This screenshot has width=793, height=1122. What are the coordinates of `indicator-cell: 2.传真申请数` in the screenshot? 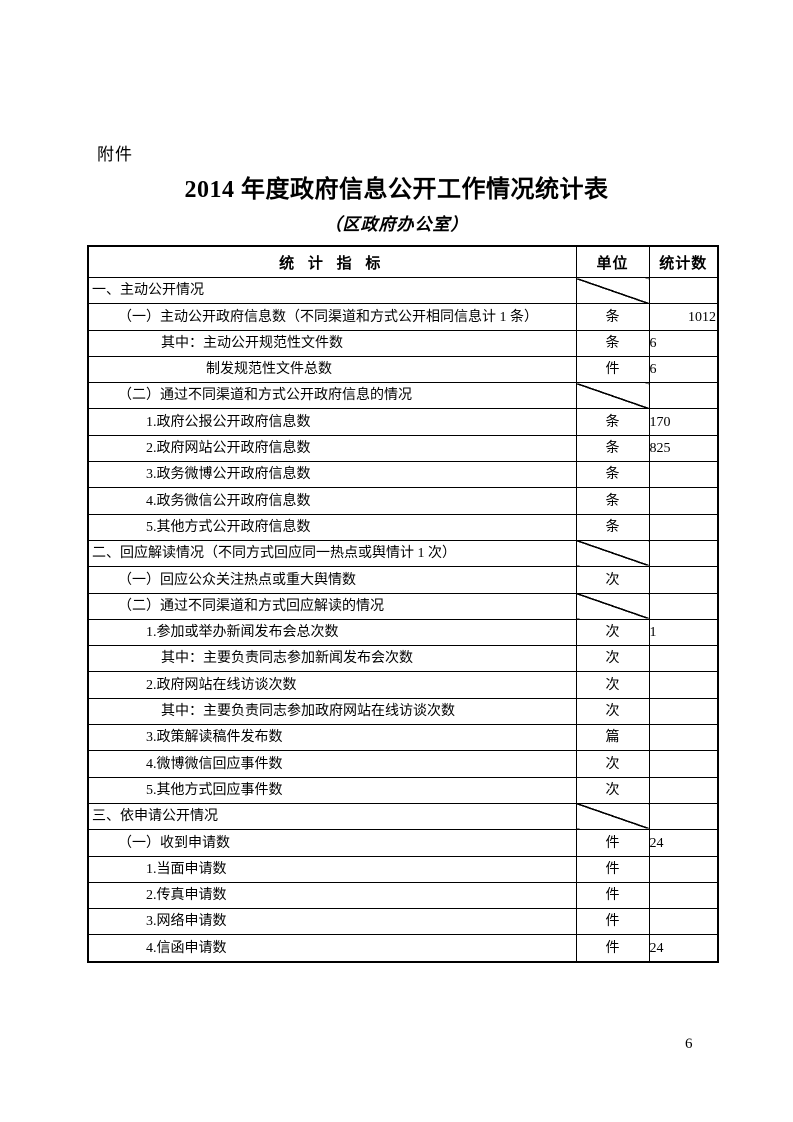 It's located at (332, 895).